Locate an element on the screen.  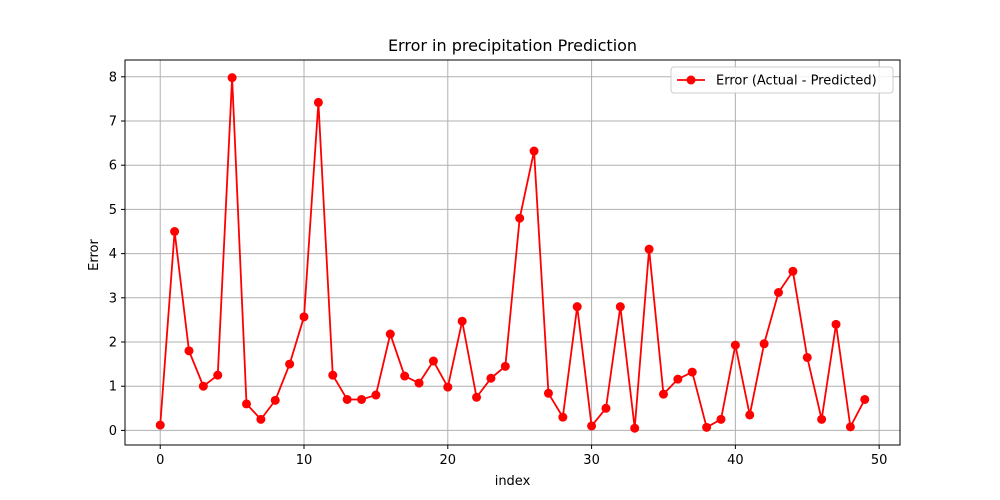
y-tick-label: 7 is located at coordinates (113, 121).